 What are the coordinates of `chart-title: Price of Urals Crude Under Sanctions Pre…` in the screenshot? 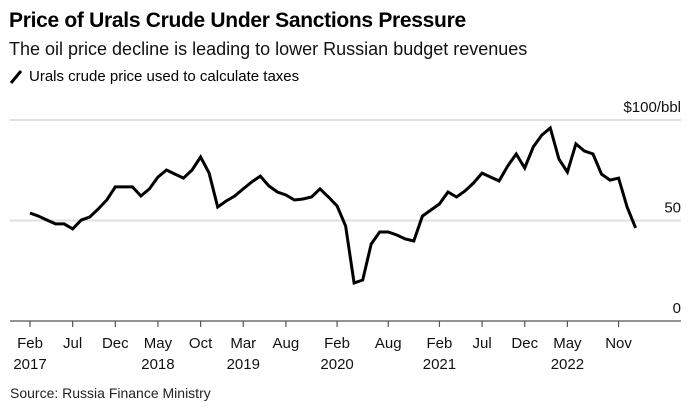 It's located at (237, 20).